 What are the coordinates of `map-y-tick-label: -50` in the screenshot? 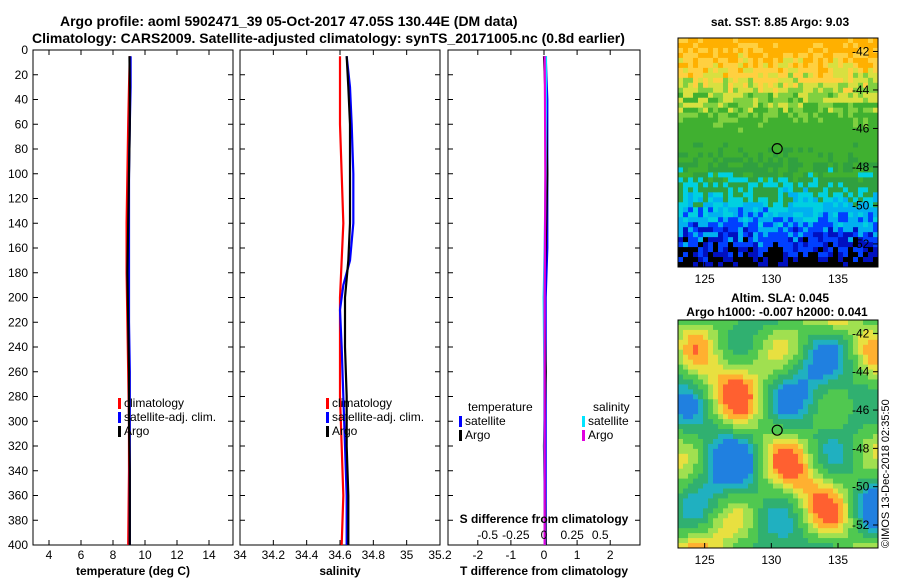 It's located at (861, 205).